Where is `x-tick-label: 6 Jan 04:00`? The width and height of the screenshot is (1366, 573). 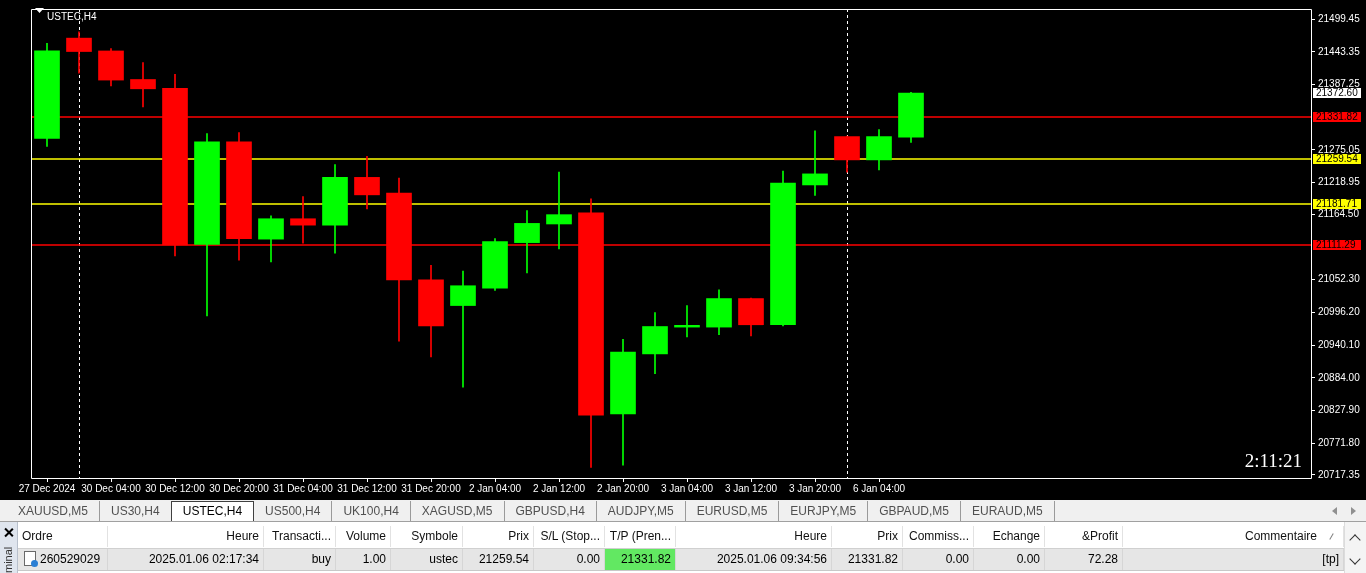 x-tick-label: 6 Jan 04:00 is located at coordinates (879, 488).